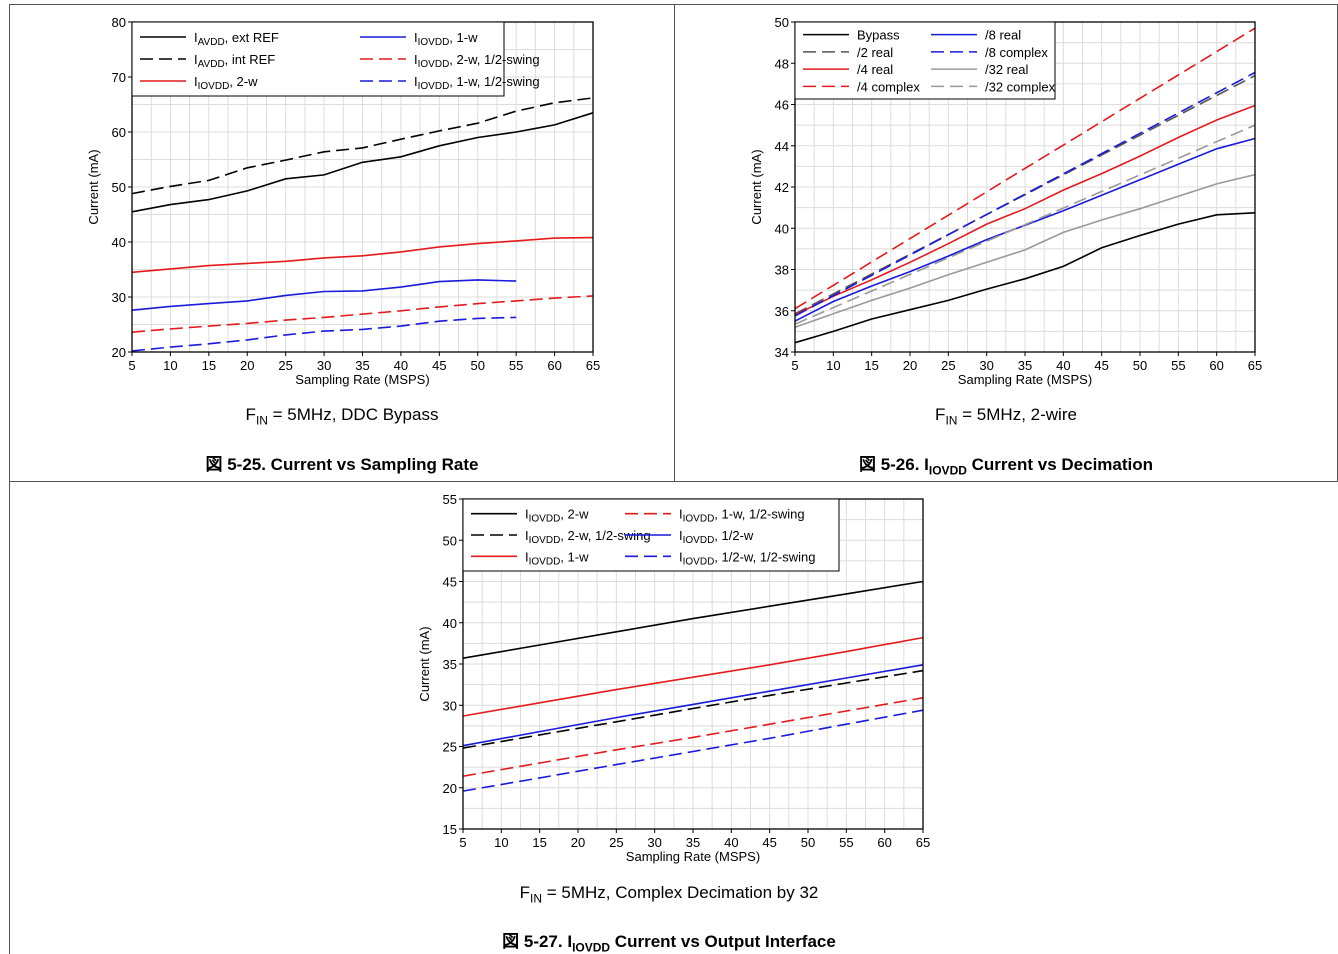 This screenshot has width=1338, height=954. Describe the element at coordinates (119, 132) in the screenshot. I see `y-tick-label: 60` at that location.